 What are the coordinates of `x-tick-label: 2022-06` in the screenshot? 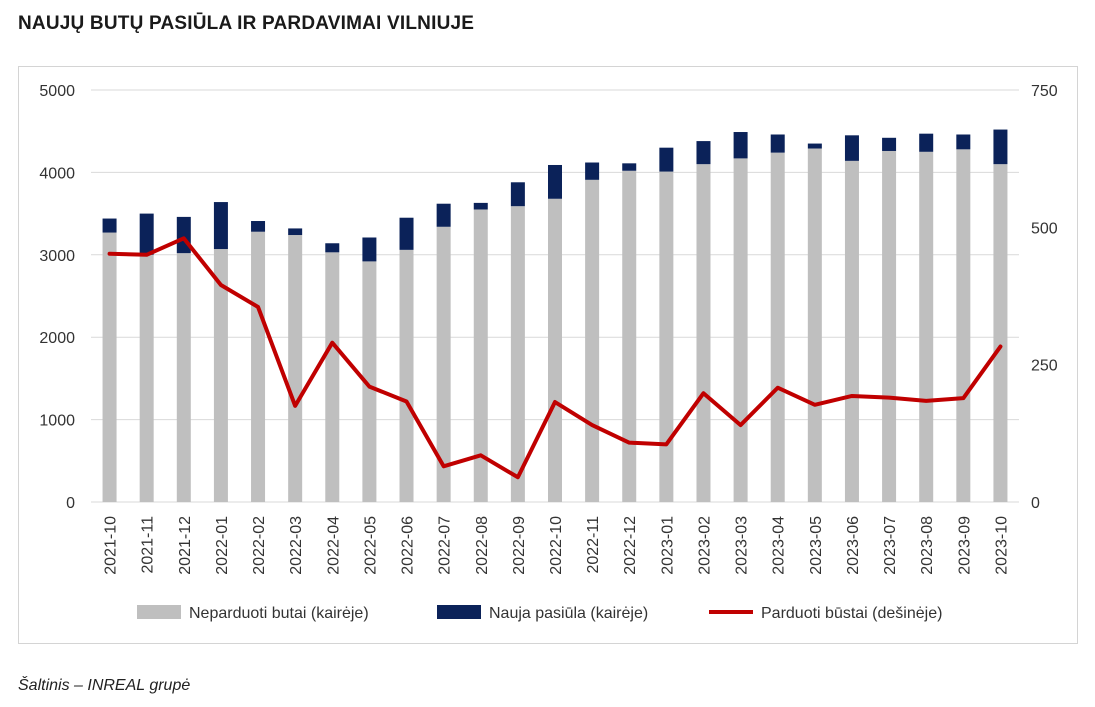 It's located at (408, 545).